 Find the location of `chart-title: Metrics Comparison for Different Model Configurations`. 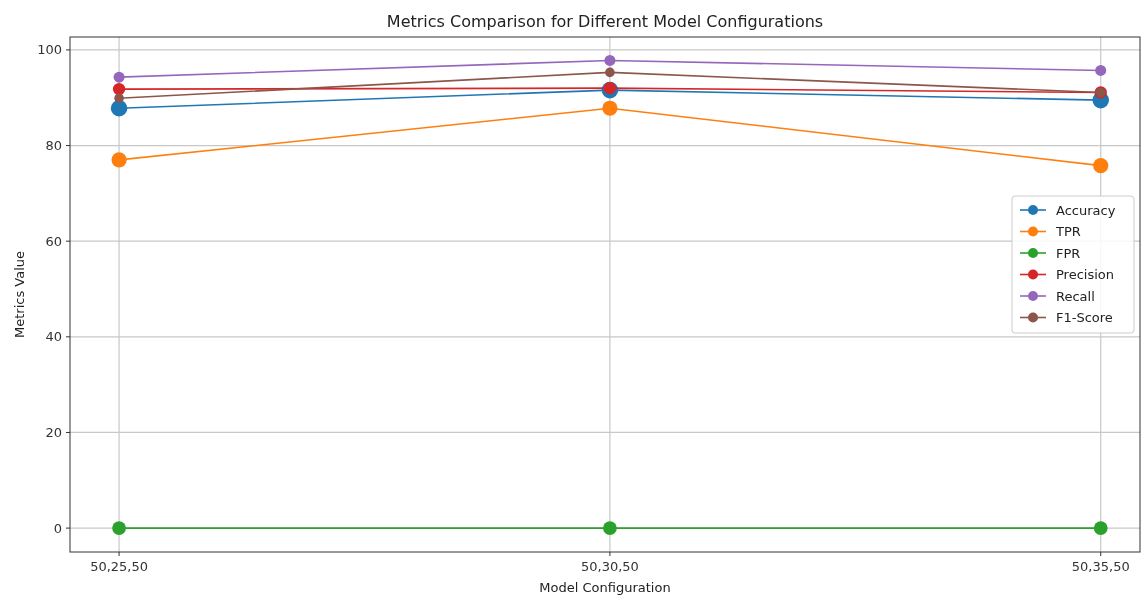

chart-title: Metrics Comparison for Different Model Configurations is located at coordinates (605, 21).